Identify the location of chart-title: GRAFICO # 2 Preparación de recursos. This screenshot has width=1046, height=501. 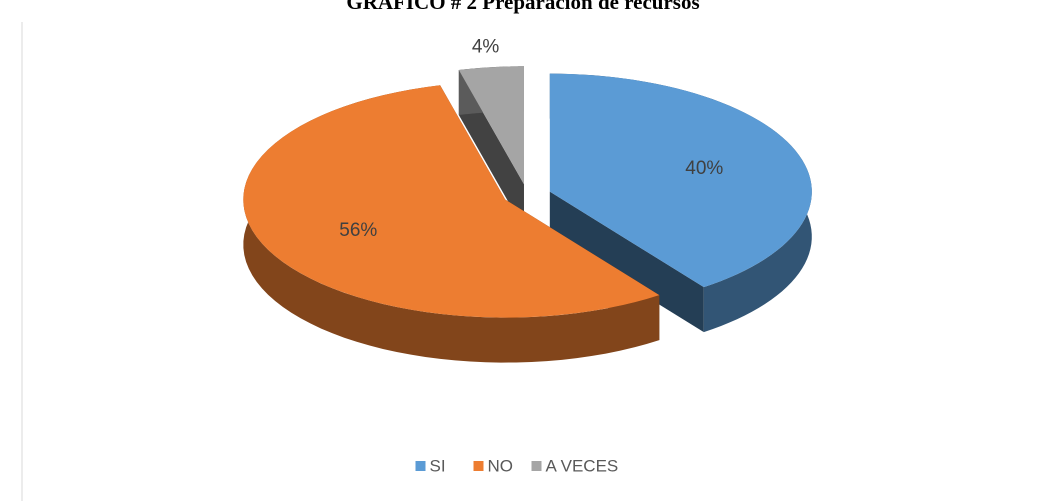
(522, 7).